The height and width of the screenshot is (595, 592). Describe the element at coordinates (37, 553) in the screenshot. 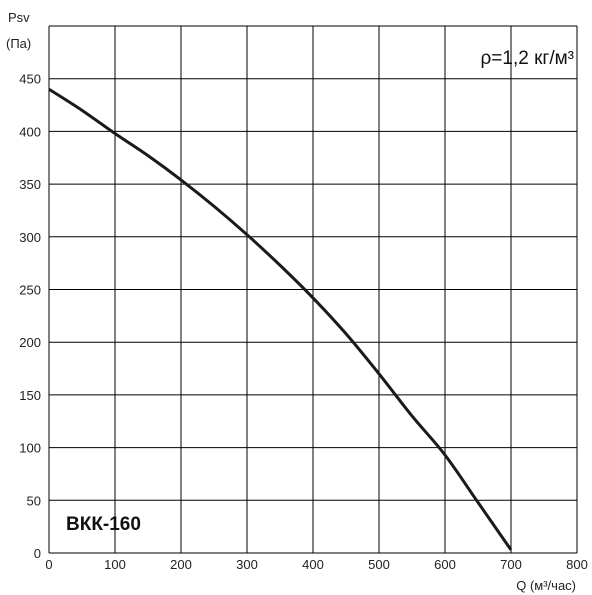

I see `y-tick-label: 0` at that location.